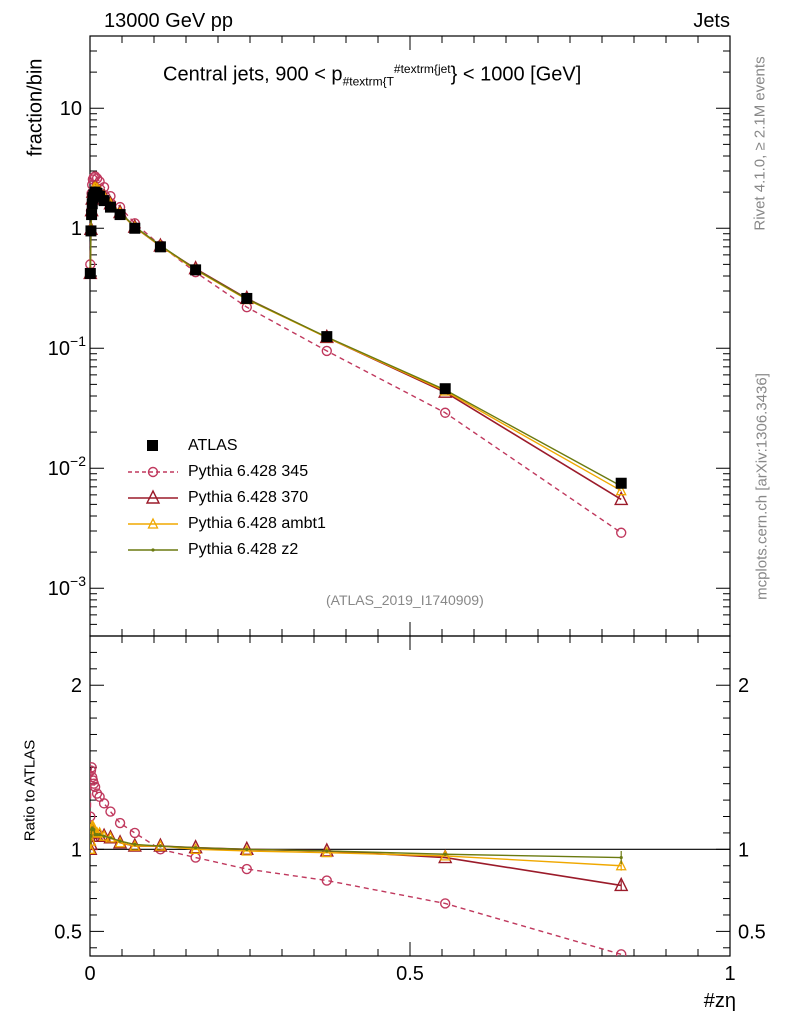  I want to click on small-triangle-marker-icon, so click(153, 523).